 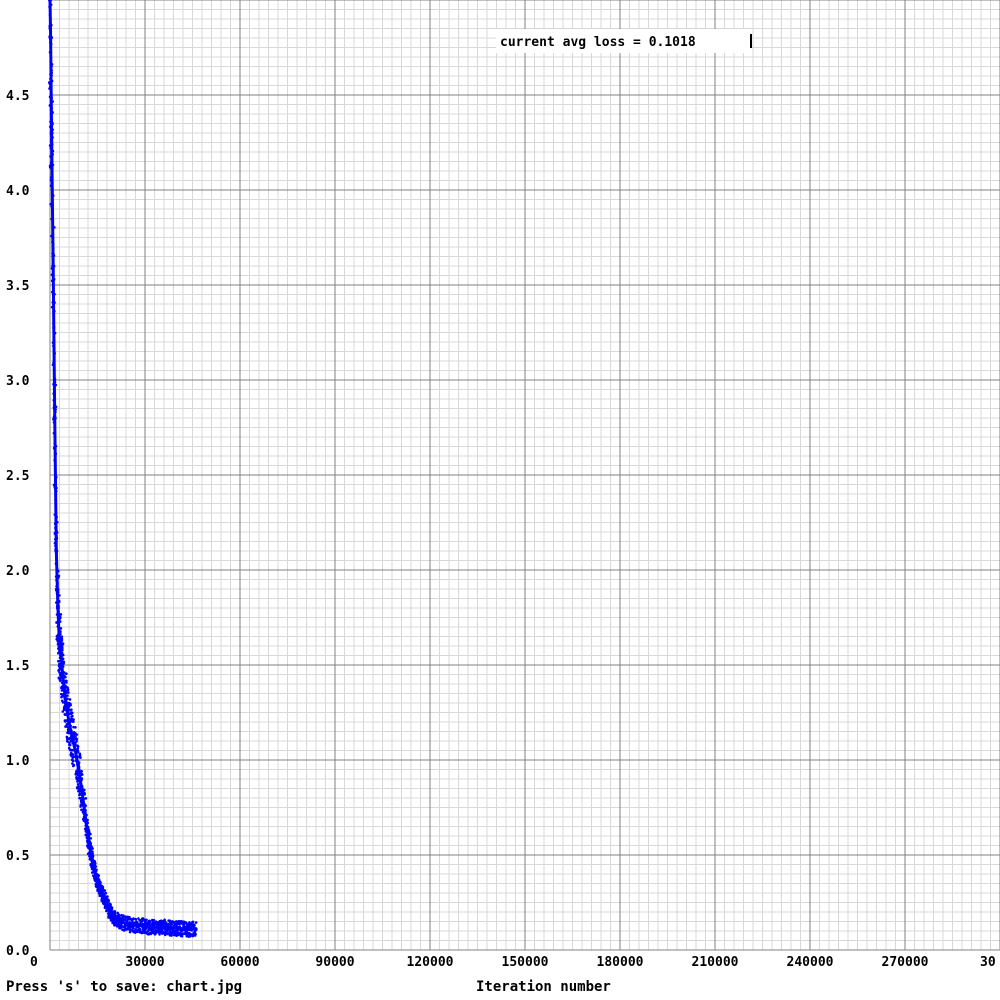 I want to click on y-tick-label: 0.0, so click(x=18, y=951).